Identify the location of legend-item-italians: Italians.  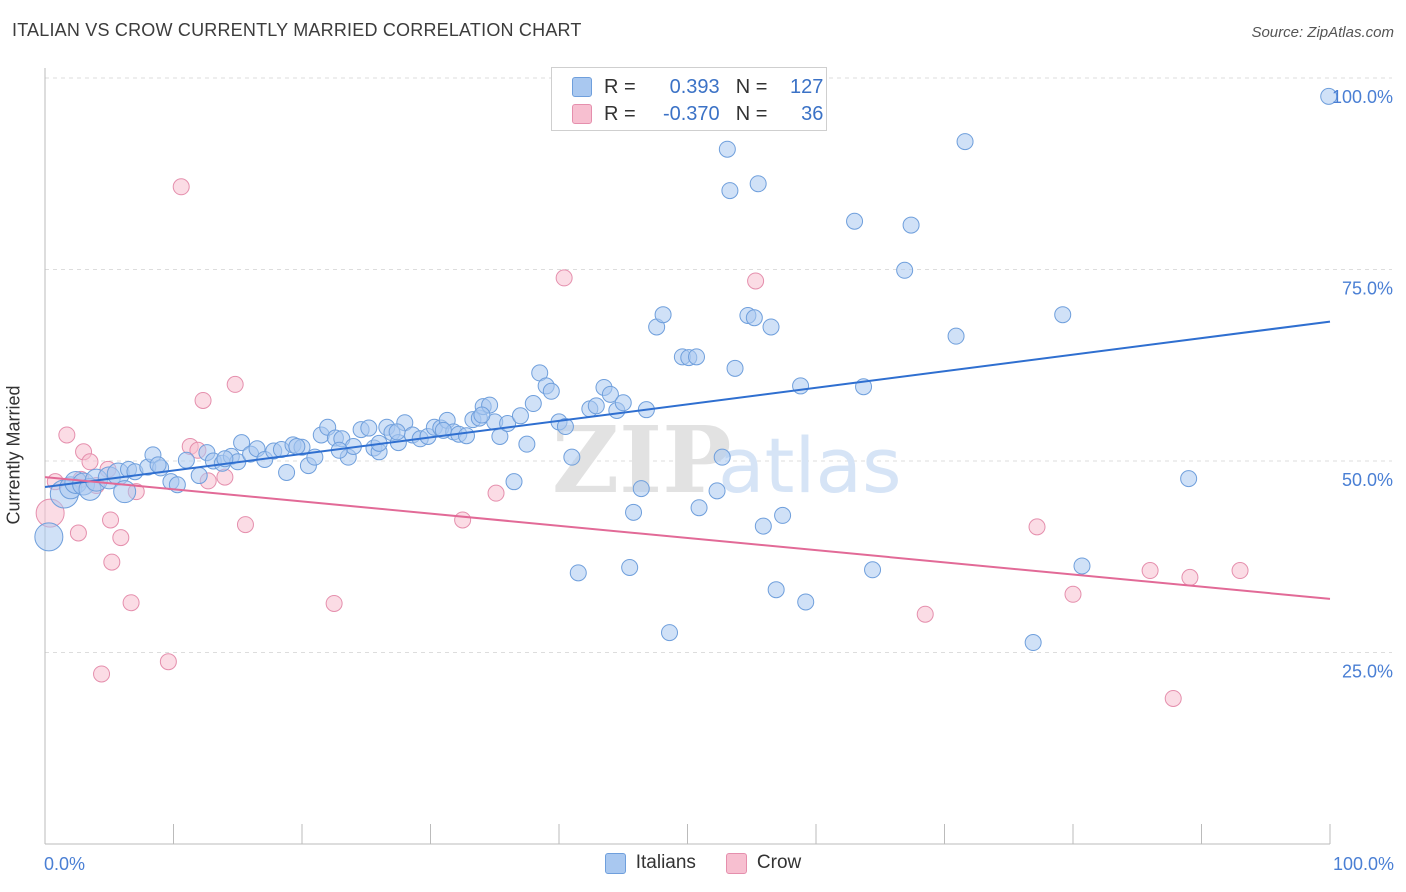
(650, 863).